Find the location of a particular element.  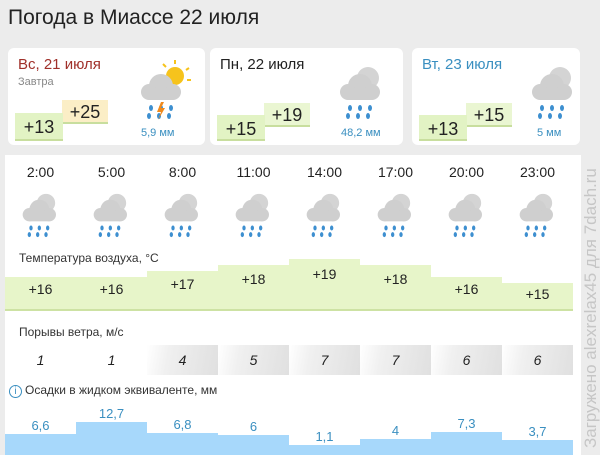

hour-time: 8:00 is located at coordinates (182, 172).